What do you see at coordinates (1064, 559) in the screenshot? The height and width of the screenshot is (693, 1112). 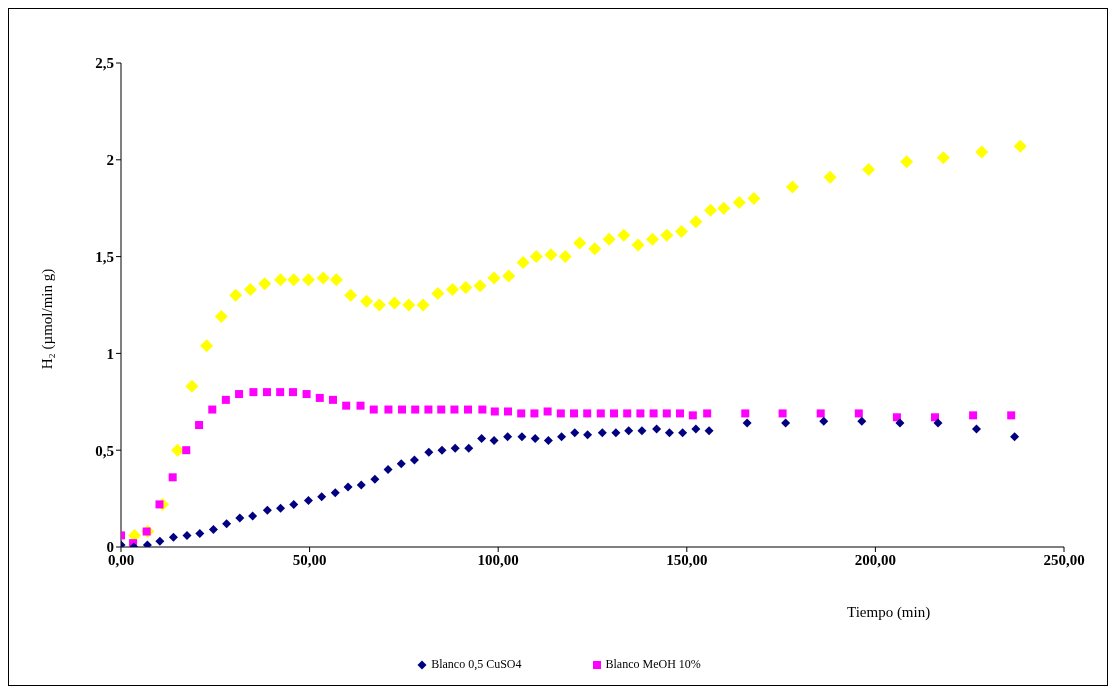 I see `x-tick-label: 250,00` at bounding box center [1064, 559].